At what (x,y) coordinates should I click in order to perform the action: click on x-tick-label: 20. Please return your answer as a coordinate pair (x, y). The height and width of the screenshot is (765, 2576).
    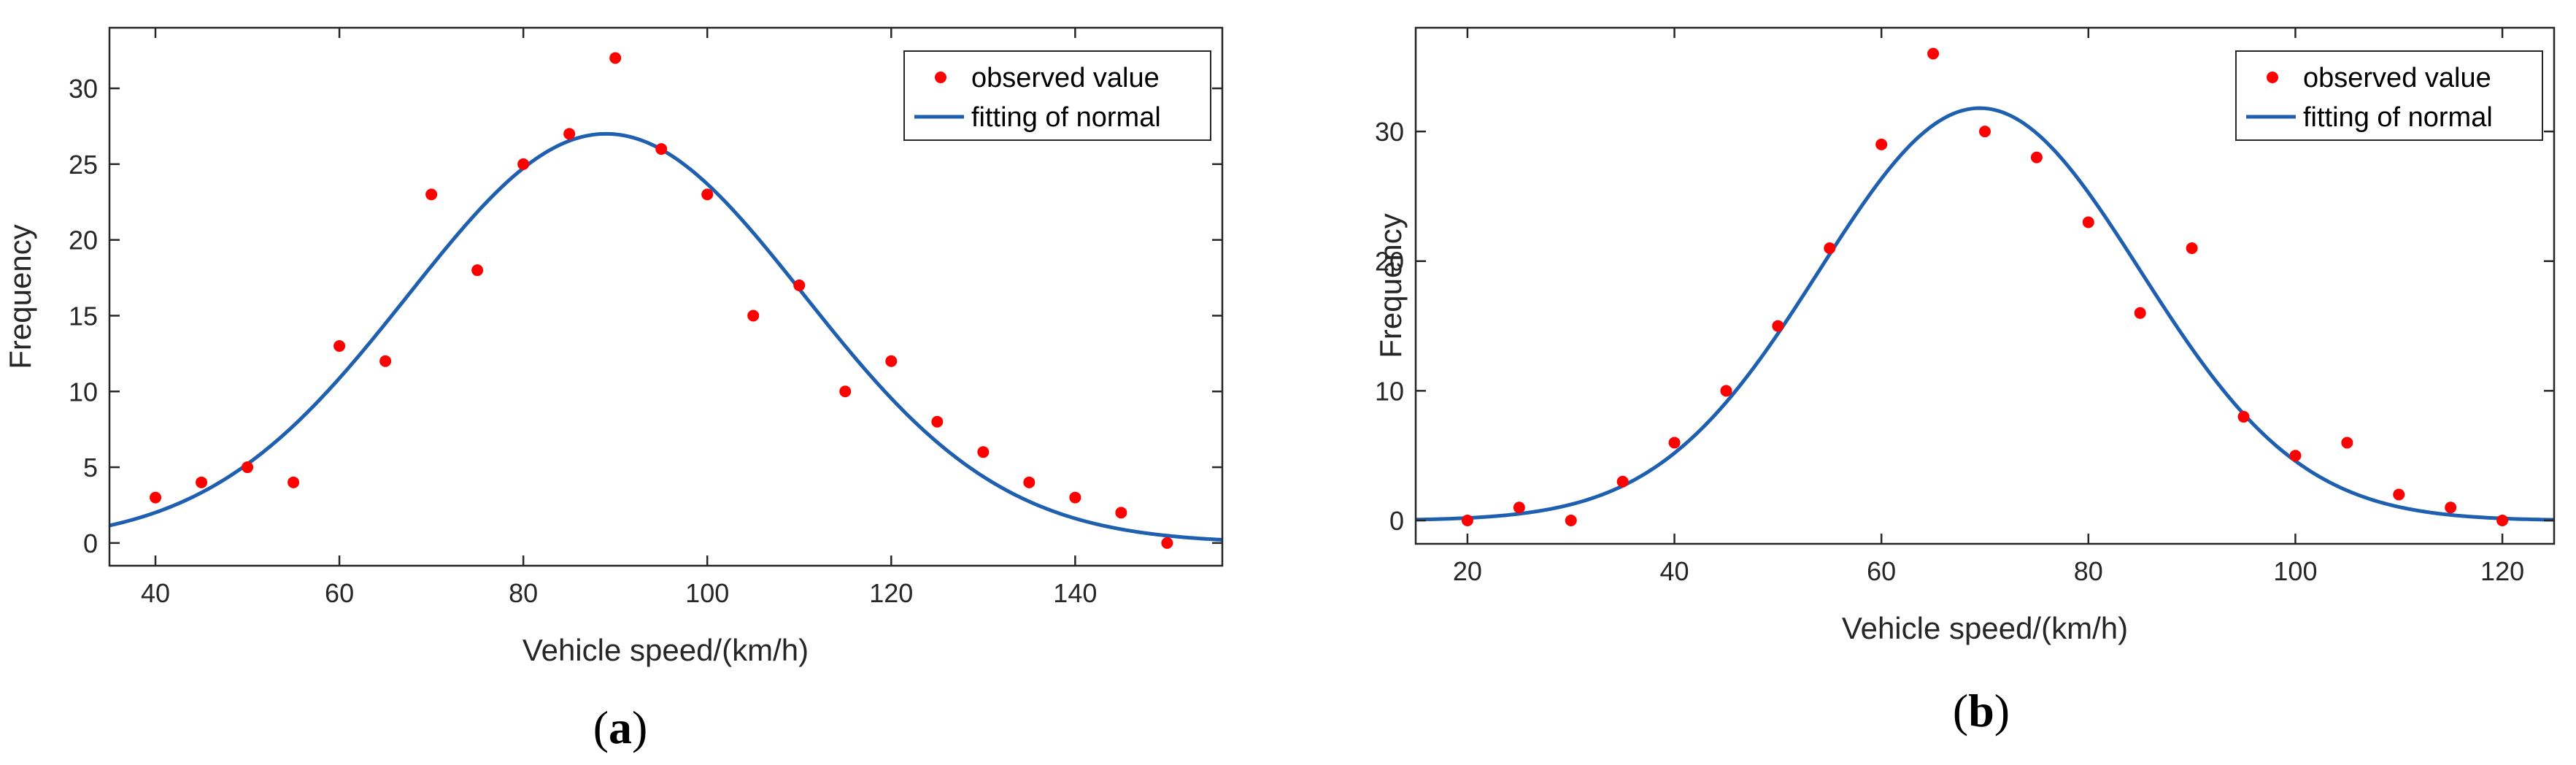
    Looking at the image, I should click on (1467, 571).